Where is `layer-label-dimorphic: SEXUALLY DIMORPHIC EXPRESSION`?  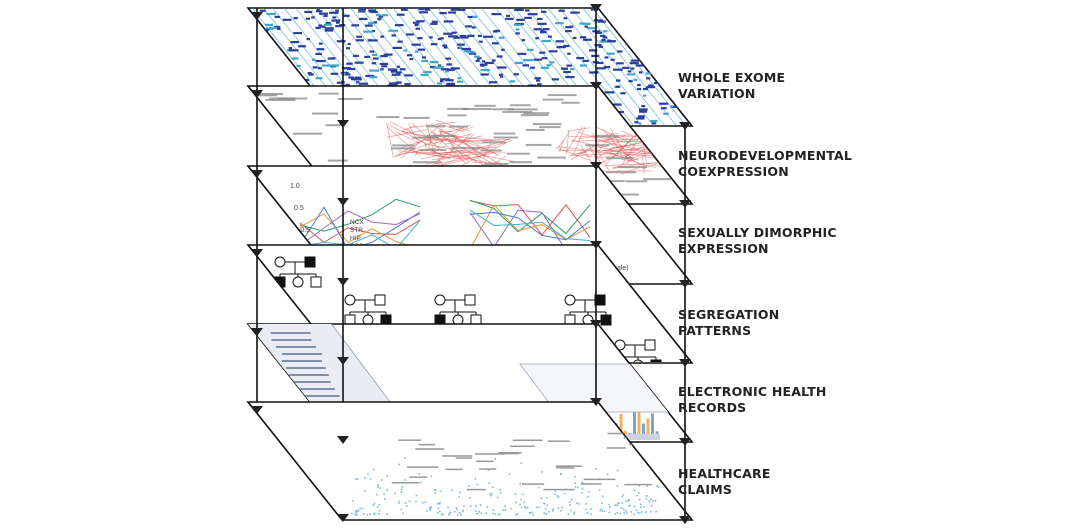
layer-label-dimorphic: SEXUALLY DIMORPHIC EXPRESSION is located at coordinates (757, 240).